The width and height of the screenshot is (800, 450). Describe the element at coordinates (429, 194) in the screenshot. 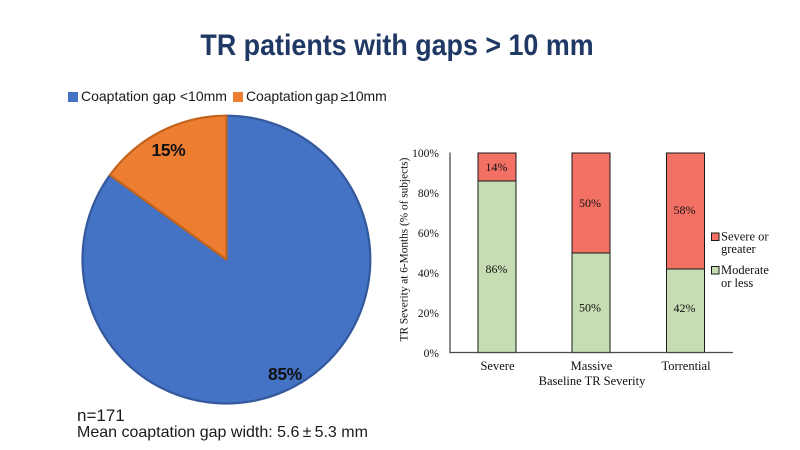

I see `svg-text: 80%` at that location.